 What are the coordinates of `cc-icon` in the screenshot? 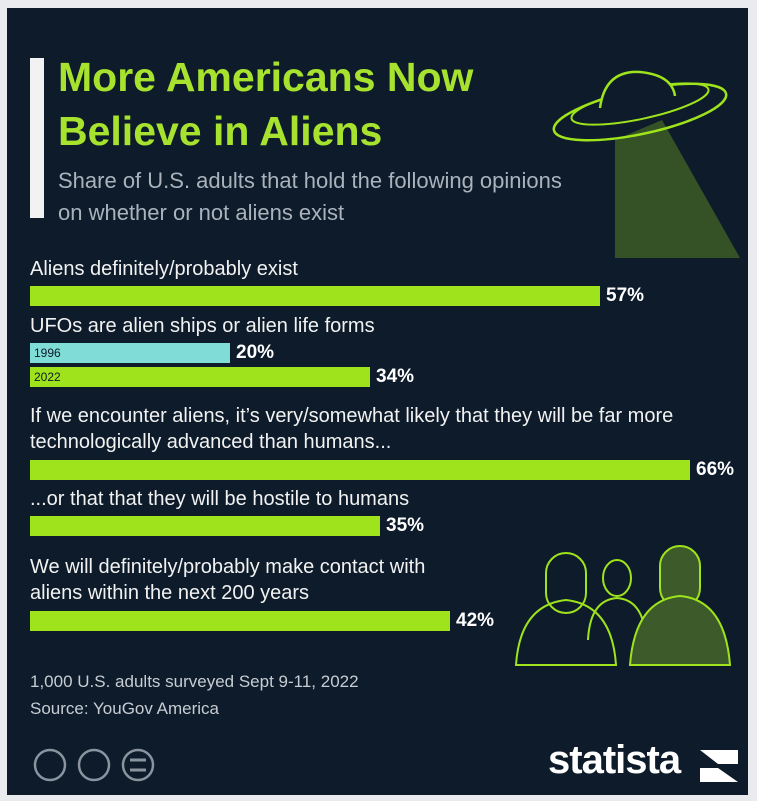 It's located at (50, 765).